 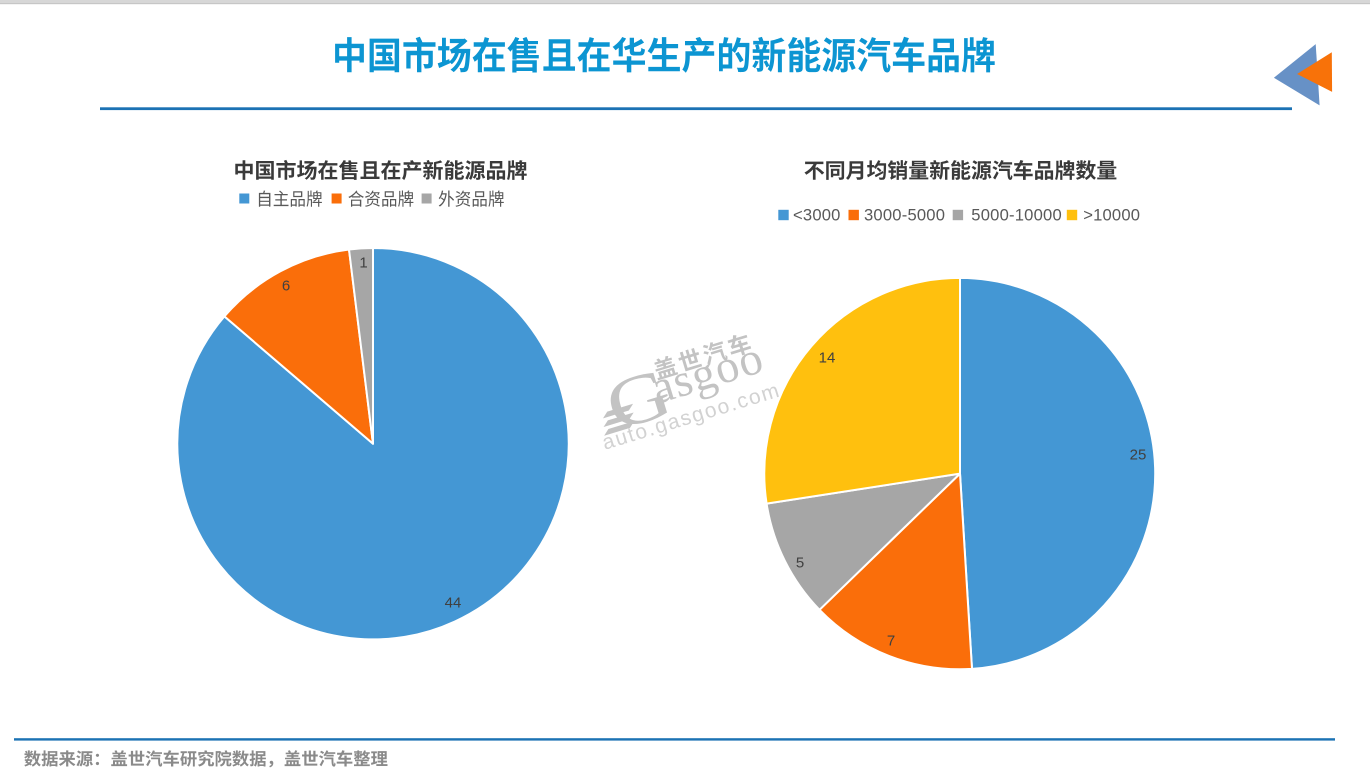 I want to click on svg-text: 3000-5000, so click(x=904, y=215).